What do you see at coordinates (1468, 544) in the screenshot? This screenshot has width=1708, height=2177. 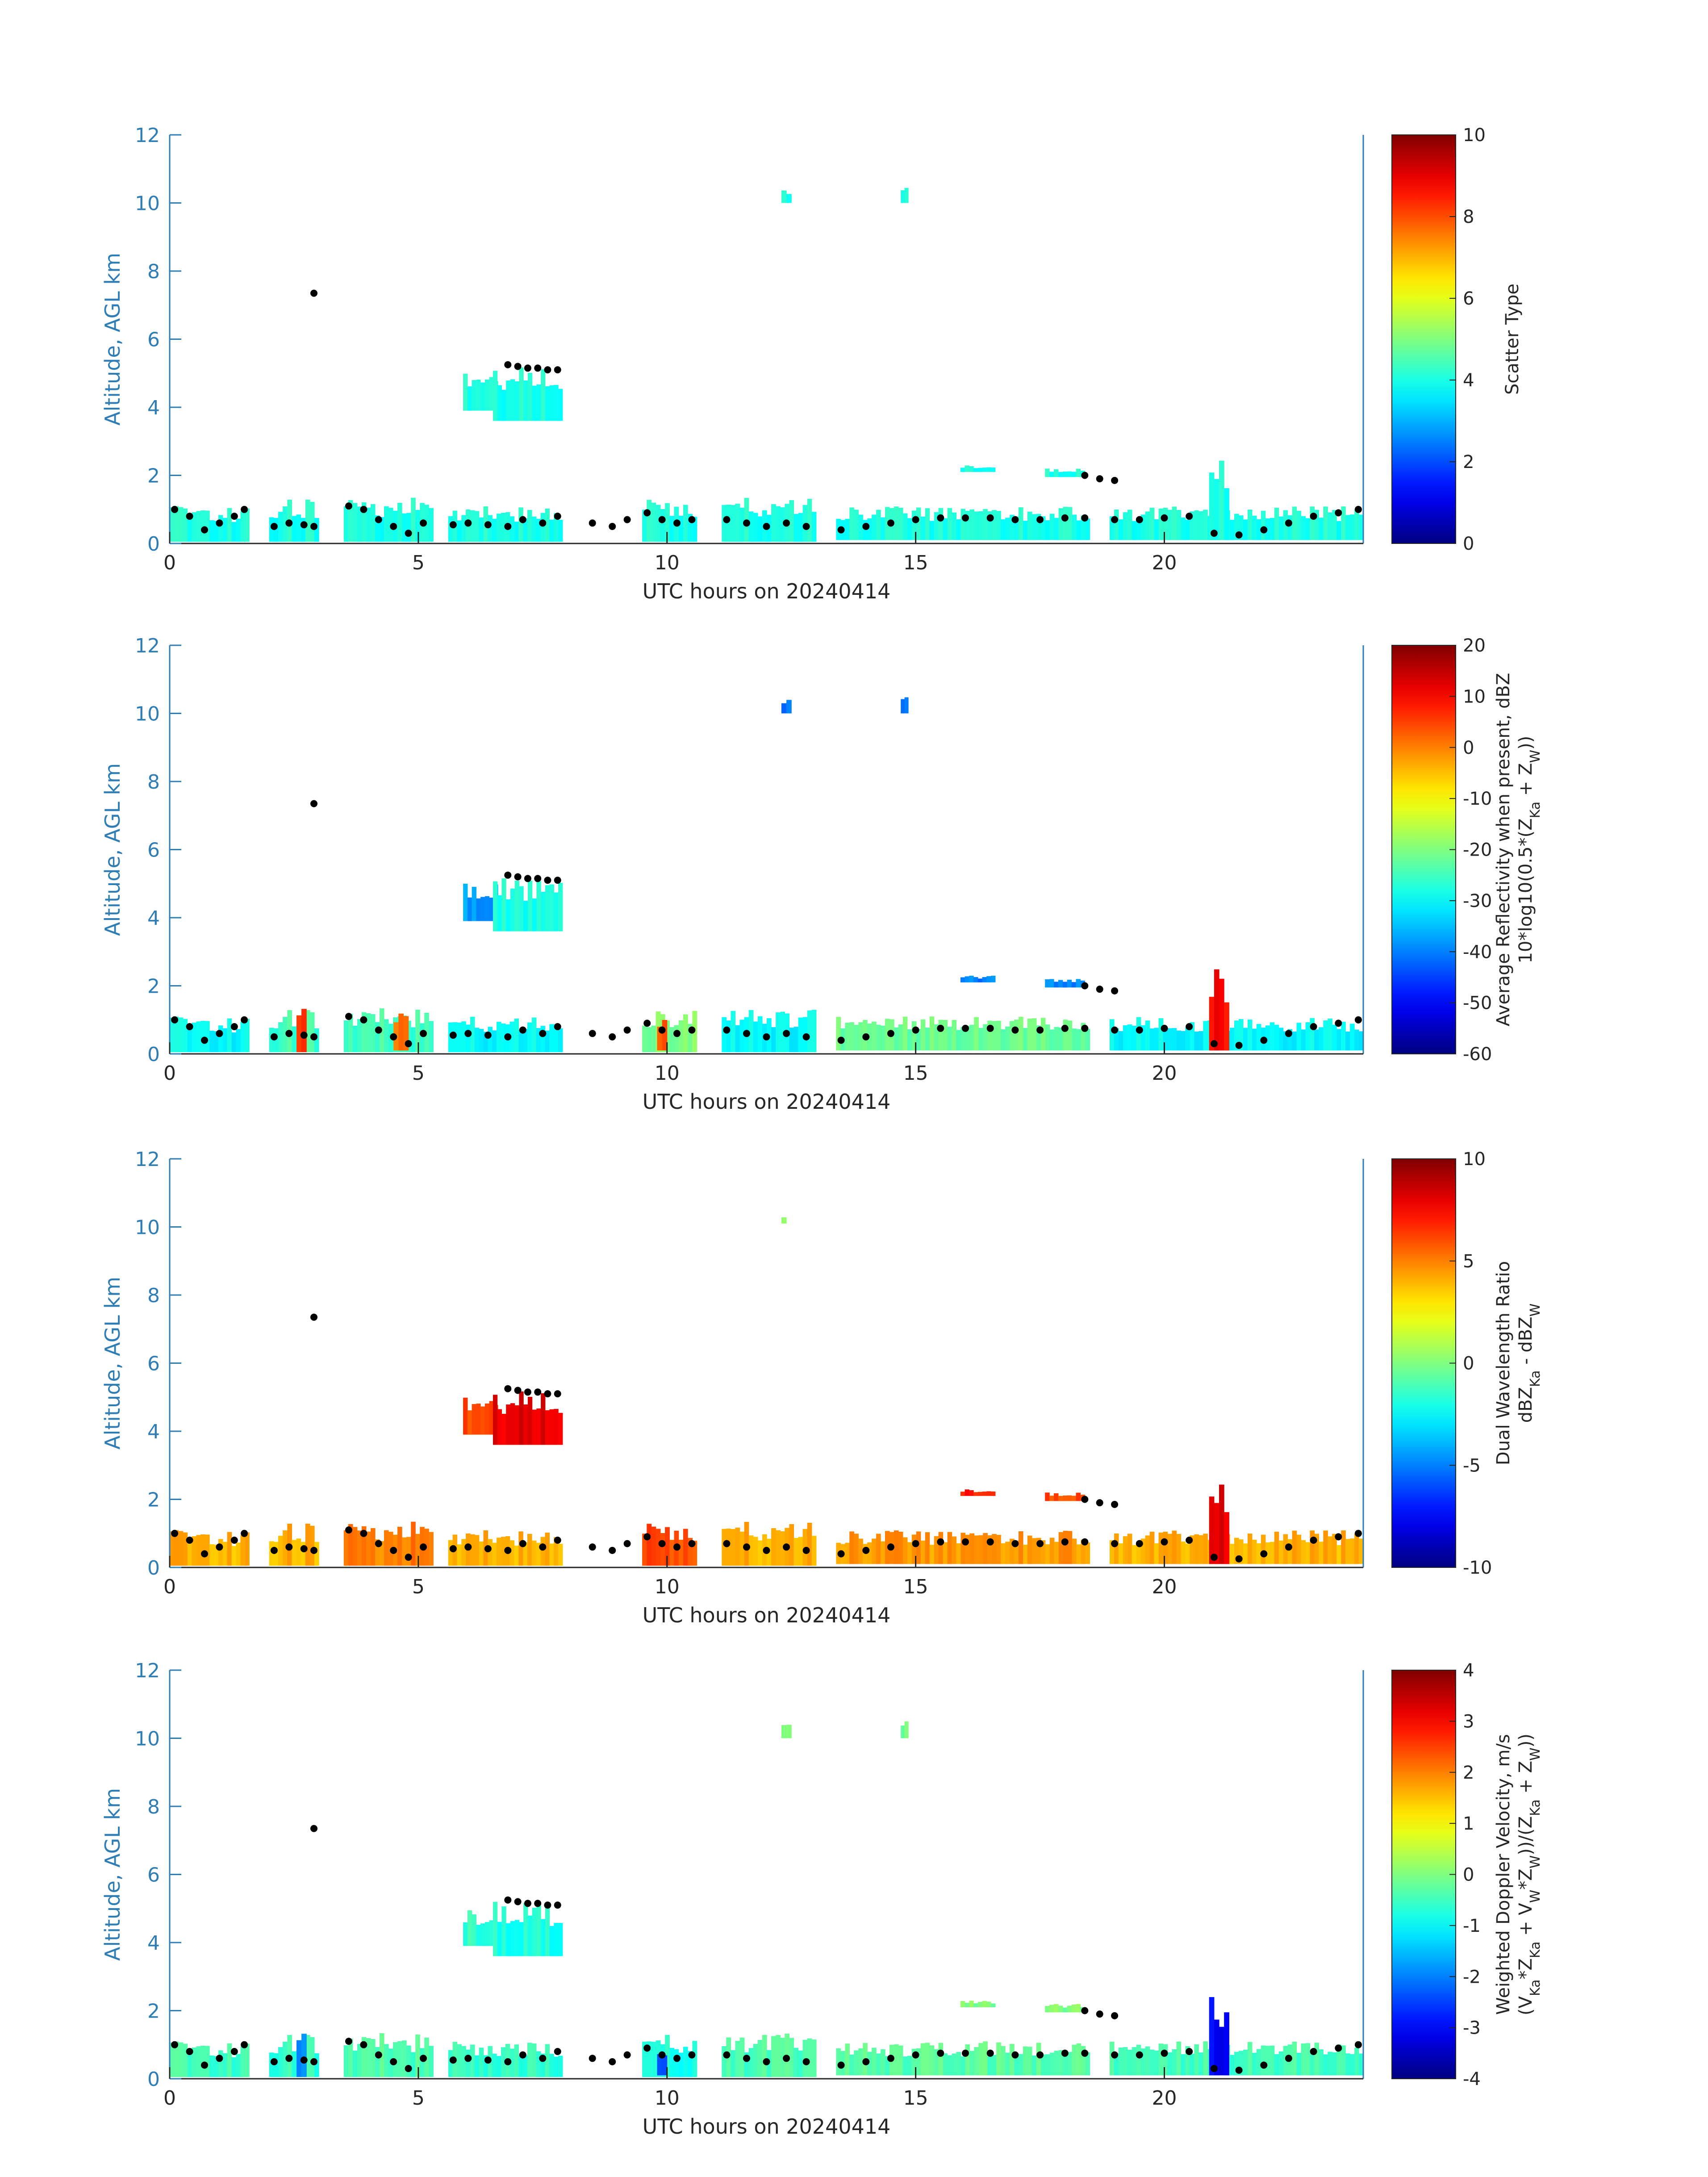 I see `colorbar-tick-label: 0` at bounding box center [1468, 544].